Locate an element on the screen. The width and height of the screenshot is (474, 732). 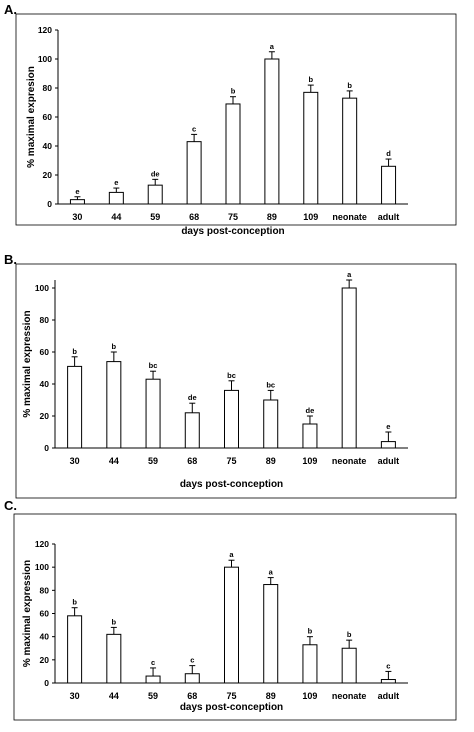
panel-1-x-tick-label: adult is located at coordinates (389, 217).